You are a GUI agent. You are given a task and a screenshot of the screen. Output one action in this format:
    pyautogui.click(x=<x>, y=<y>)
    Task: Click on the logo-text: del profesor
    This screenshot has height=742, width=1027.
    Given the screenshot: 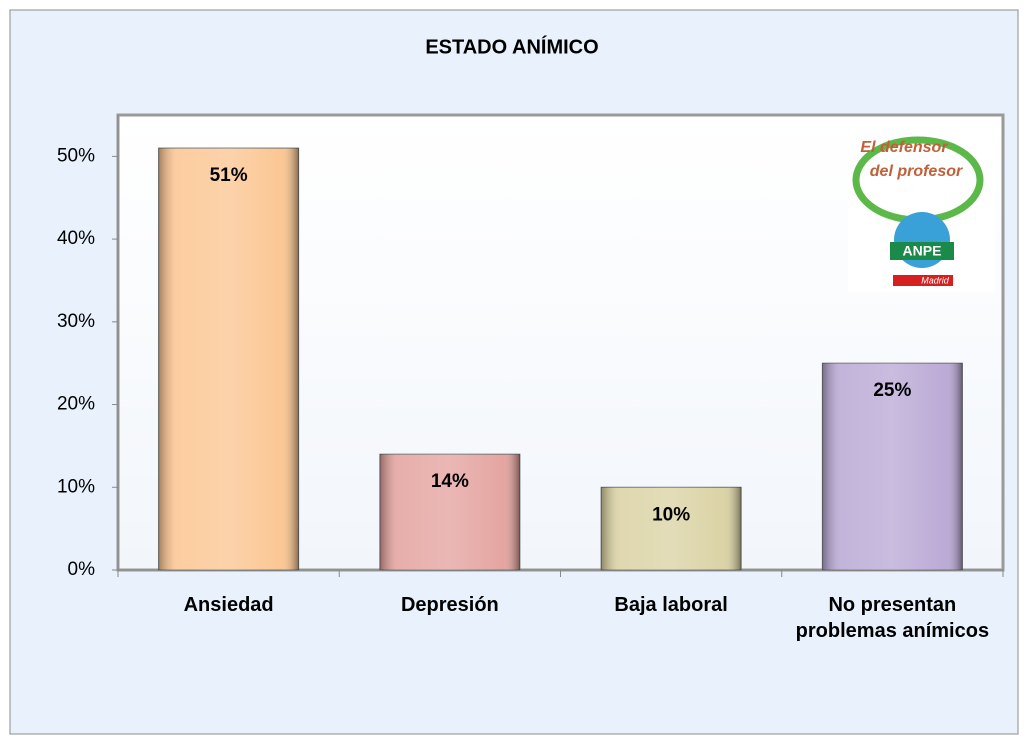 What is the action you would take?
    pyautogui.click(x=916, y=171)
    